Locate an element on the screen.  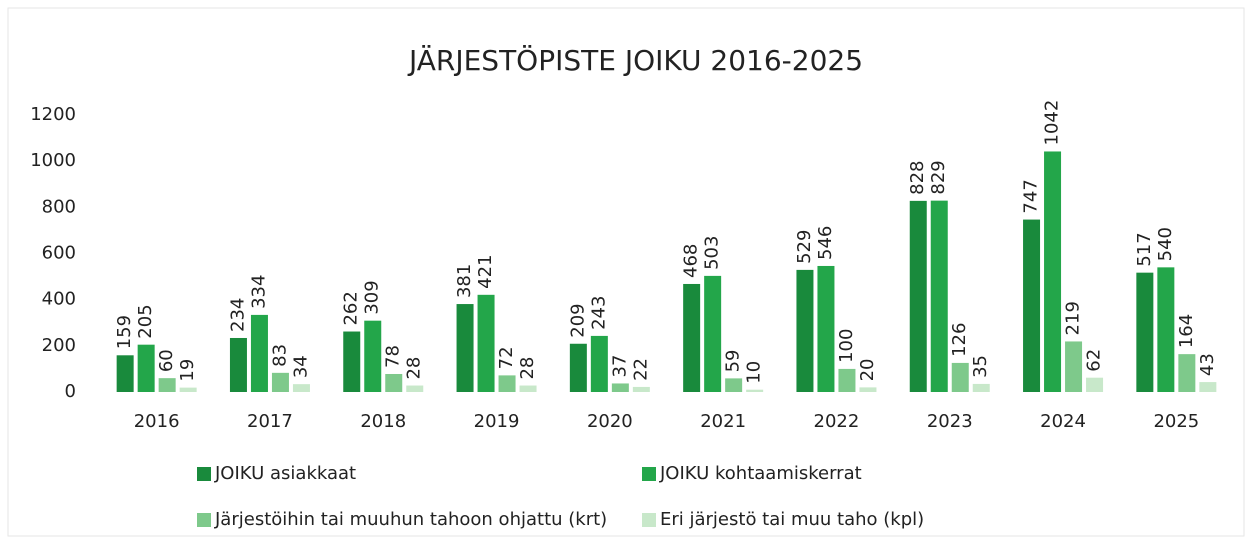
data-label: 828 is located at coordinates (917, 178).